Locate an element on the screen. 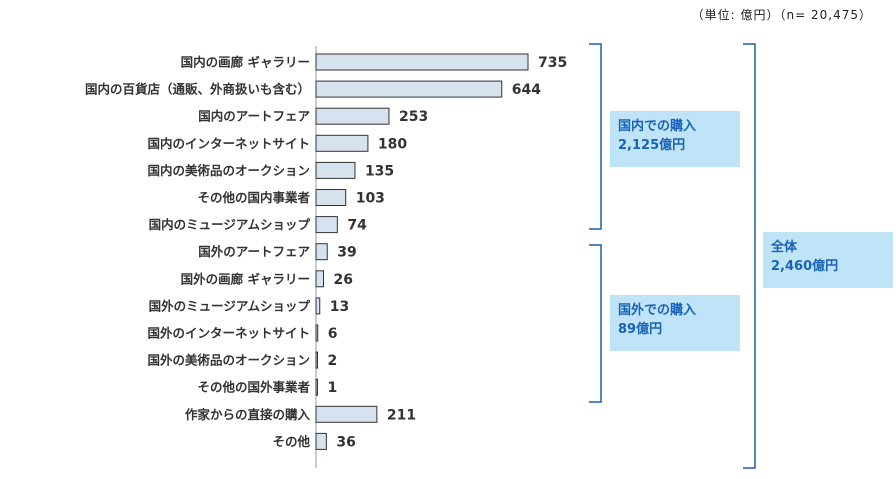 Image resolution: width=896 pixels, height=479 pixels. domestic-bracket is located at coordinates (595, 136).